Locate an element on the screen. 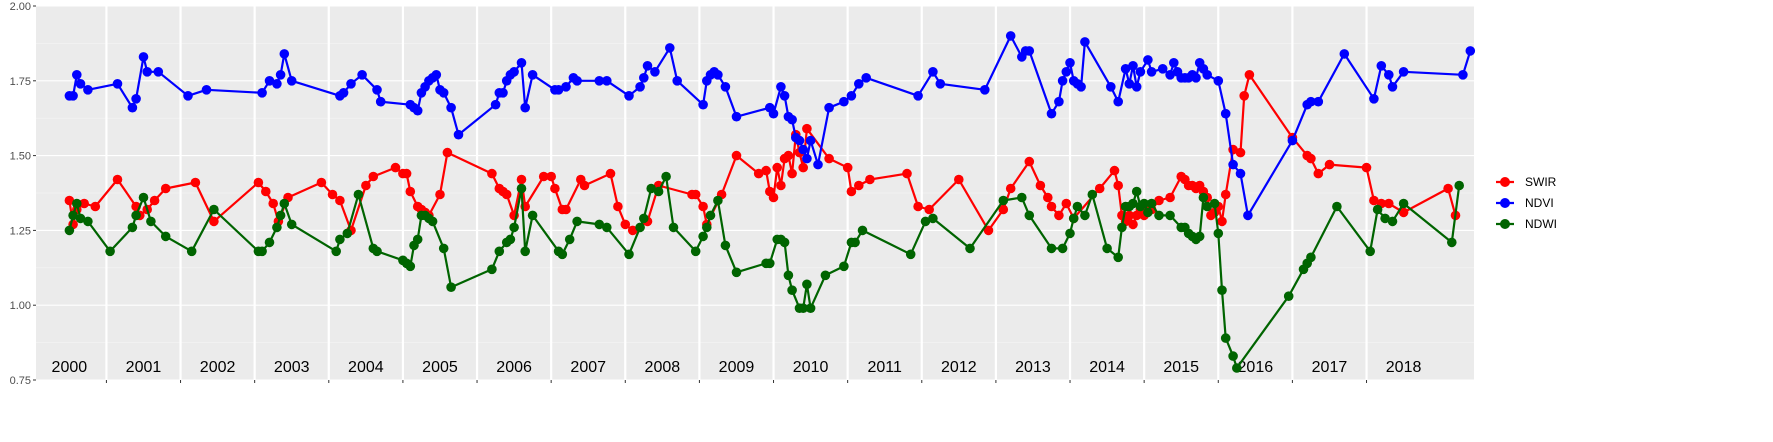 This screenshot has width=1773, height=442. y-tick-label: 1.50 is located at coordinates (20, 157).